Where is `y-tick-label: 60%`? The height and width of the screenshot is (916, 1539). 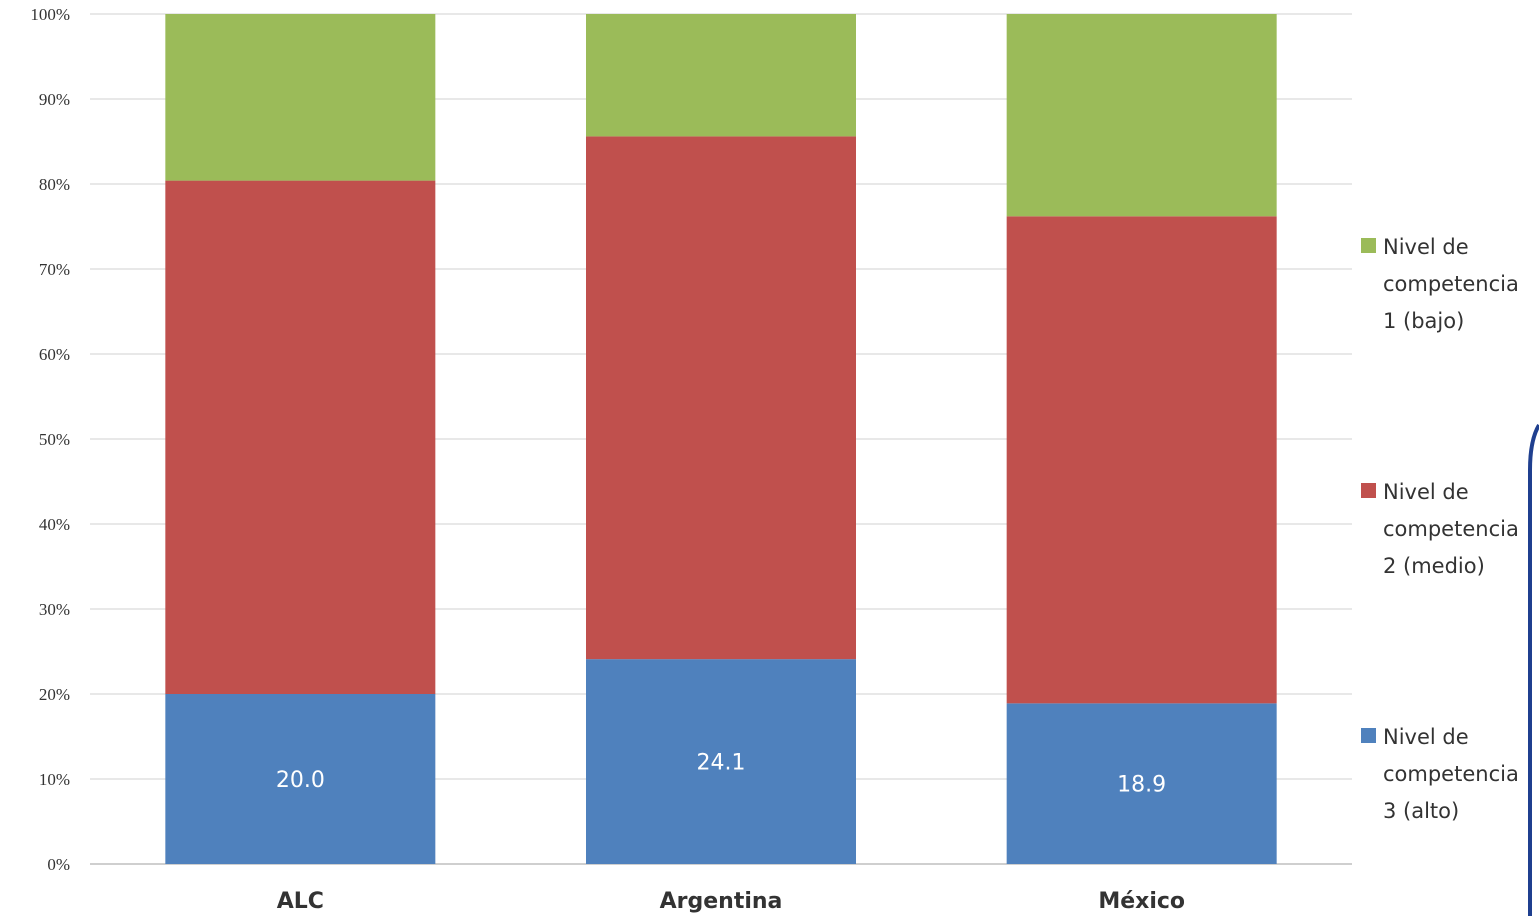
y-tick-label: 60% is located at coordinates (54, 354).